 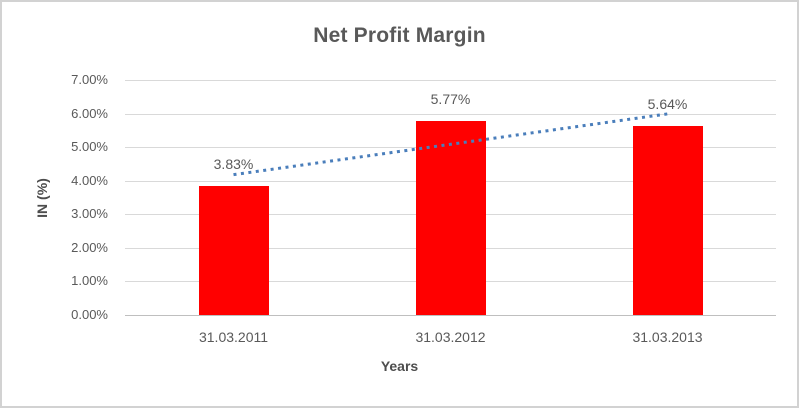 I want to click on y-tick-1: 1.00%, so click(x=89, y=281).